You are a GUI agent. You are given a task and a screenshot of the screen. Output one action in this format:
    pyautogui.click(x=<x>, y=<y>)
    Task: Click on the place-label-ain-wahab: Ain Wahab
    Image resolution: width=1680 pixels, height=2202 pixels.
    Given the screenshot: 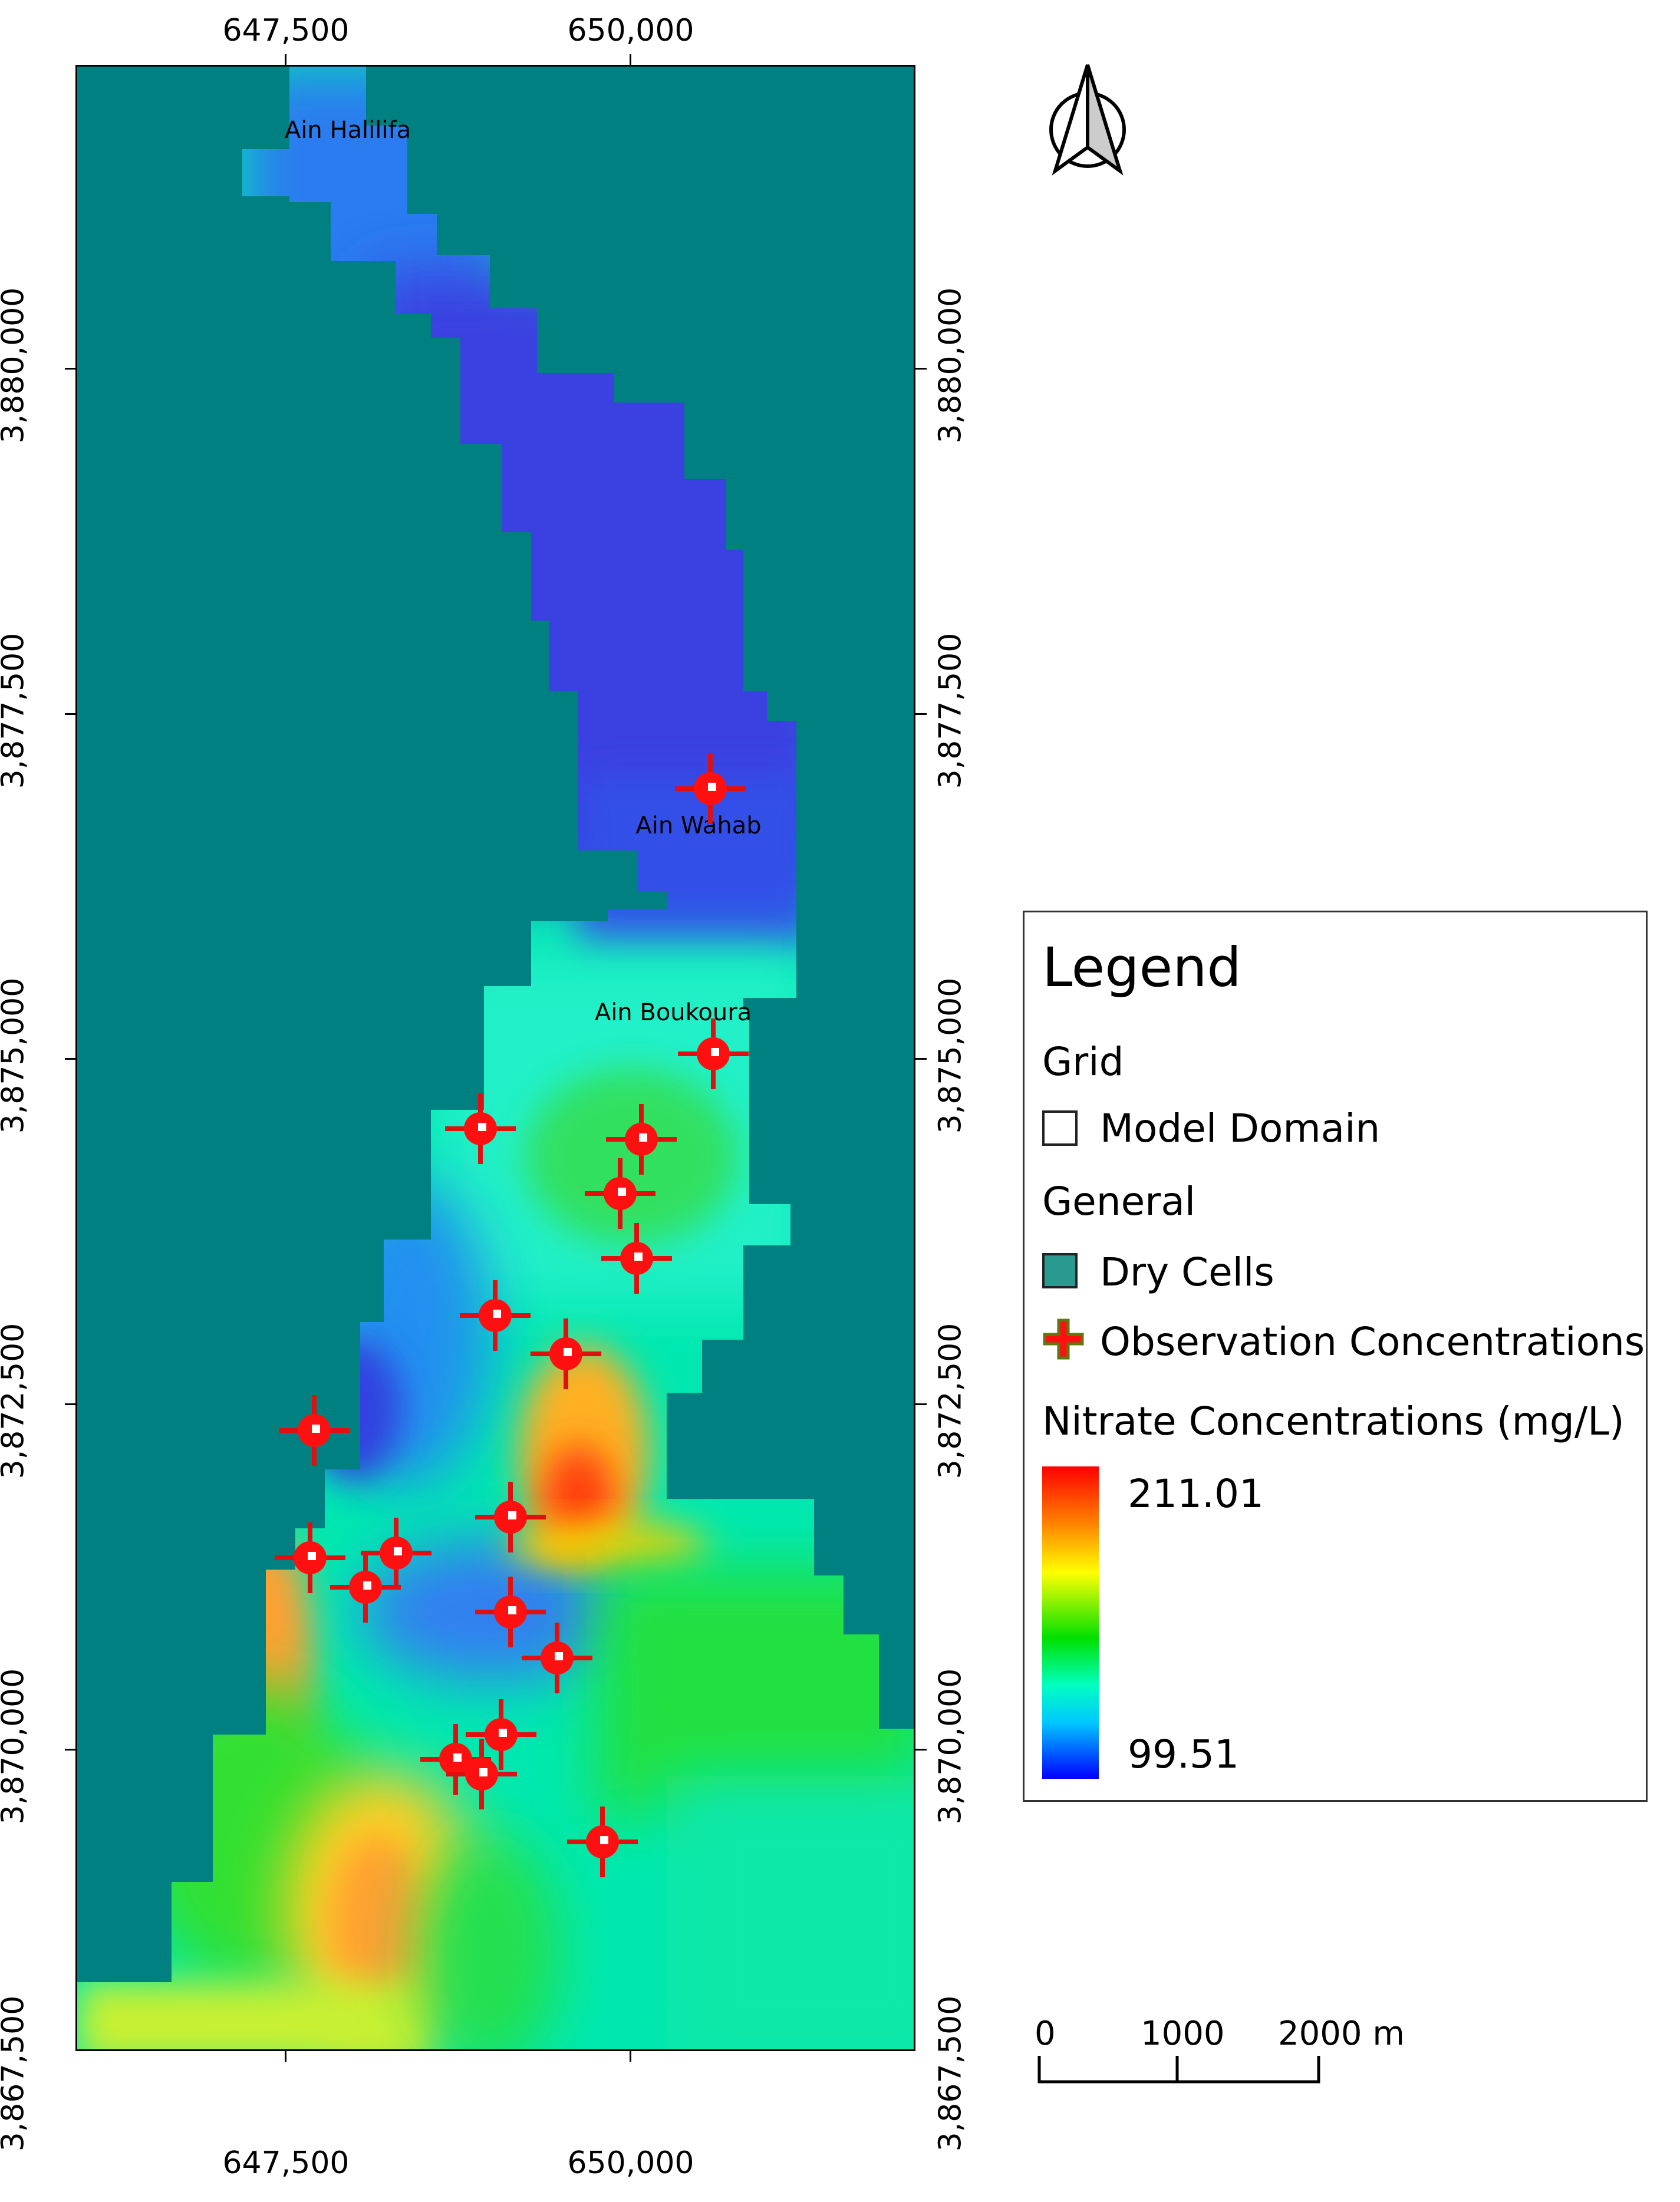 What is the action you would take?
    pyautogui.click(x=698, y=825)
    